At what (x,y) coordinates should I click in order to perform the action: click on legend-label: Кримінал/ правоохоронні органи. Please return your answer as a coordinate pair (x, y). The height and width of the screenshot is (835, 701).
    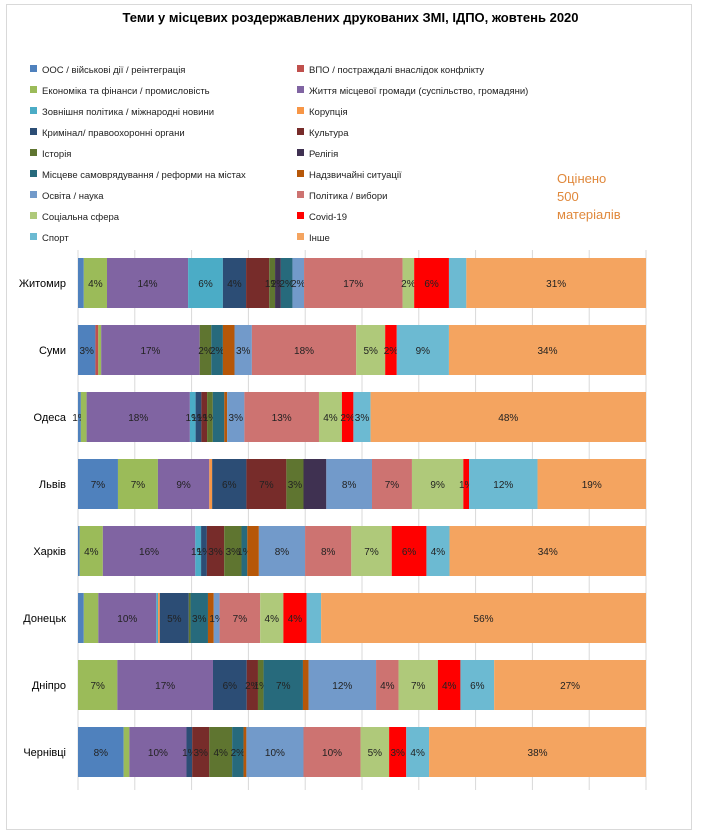
    Looking at the image, I should click on (113, 133).